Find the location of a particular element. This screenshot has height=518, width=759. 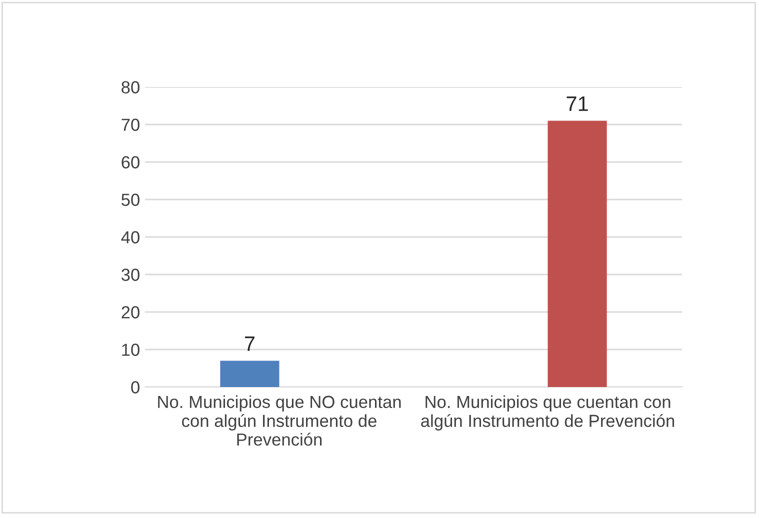

x-tick-label: No. Municipios que cuentan con algún Instrumento de Prevención is located at coordinates (547, 412).